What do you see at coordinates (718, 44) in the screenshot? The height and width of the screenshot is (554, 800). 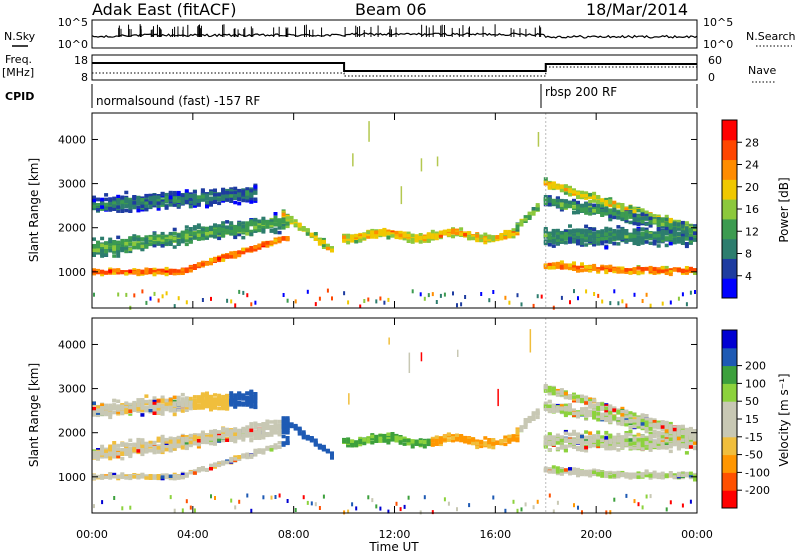 I see `nsearch-tick-bottom: 10^0` at bounding box center [718, 44].